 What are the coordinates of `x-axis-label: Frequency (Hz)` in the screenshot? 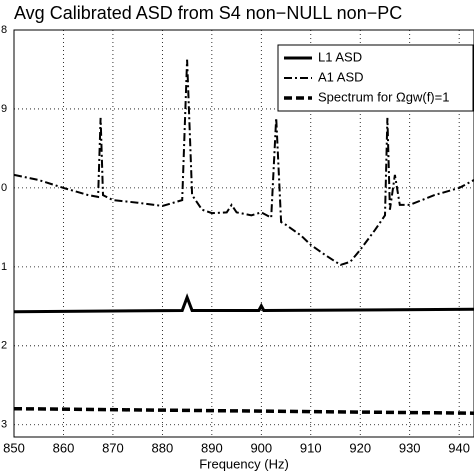 It's located at (244, 463).